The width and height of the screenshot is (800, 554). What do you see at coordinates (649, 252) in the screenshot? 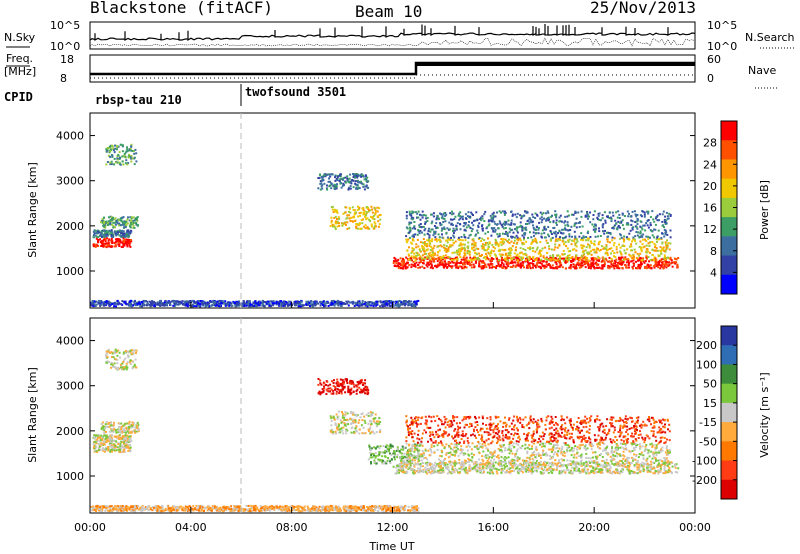
I see `range-gate-cell-1958` at bounding box center [649, 252].